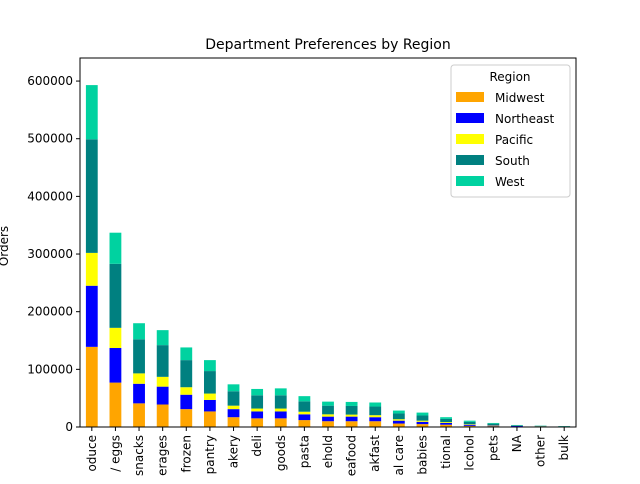  What do you see at coordinates (422, 455) in the screenshot?
I see `x-tick-label: babies` at bounding box center [422, 455].